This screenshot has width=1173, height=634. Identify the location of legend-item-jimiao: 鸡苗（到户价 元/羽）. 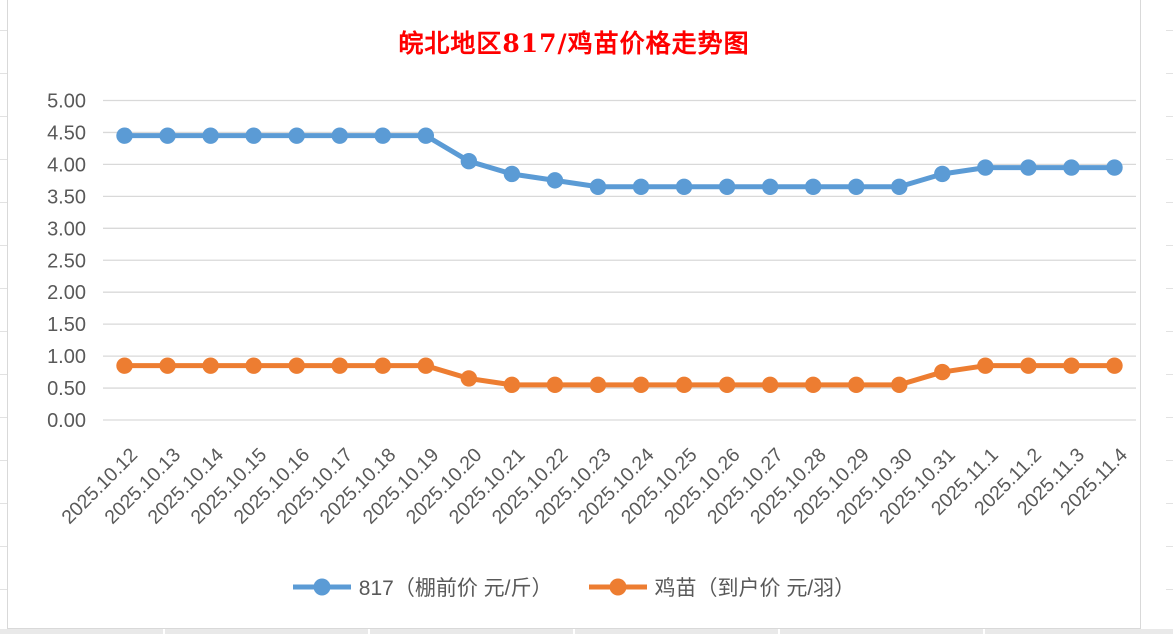
(722, 587).